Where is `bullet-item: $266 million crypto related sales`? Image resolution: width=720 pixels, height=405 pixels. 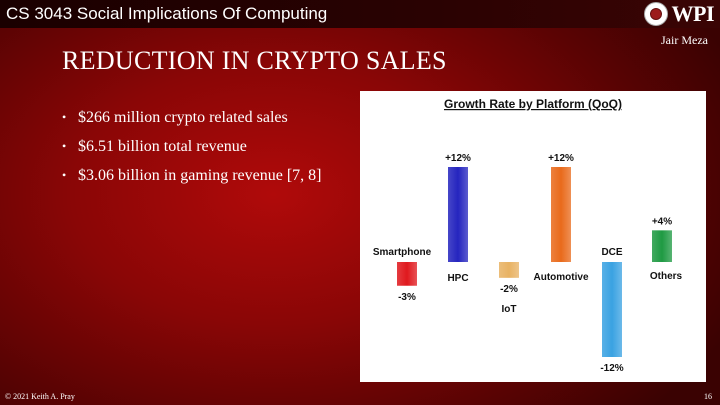
bullet-item: $266 million crypto related sales is located at coordinates (202, 117).